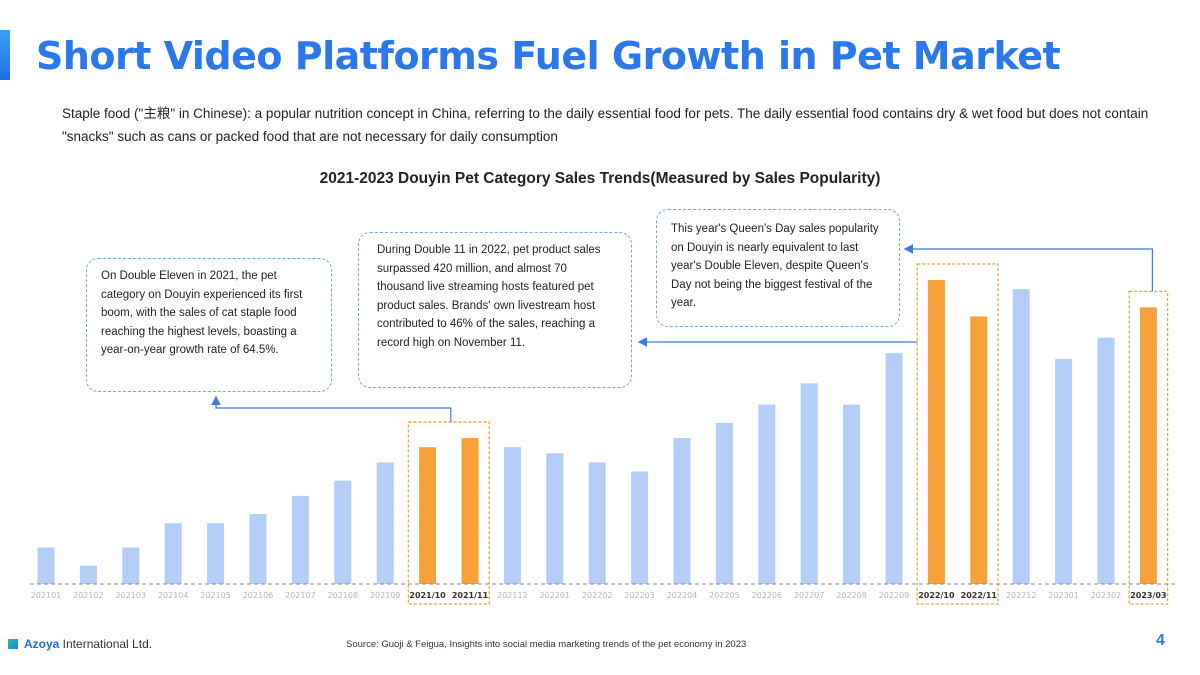 The width and height of the screenshot is (1200, 675). Describe the element at coordinates (42, 644) in the screenshot. I see `logo-brand: Azoya` at that location.